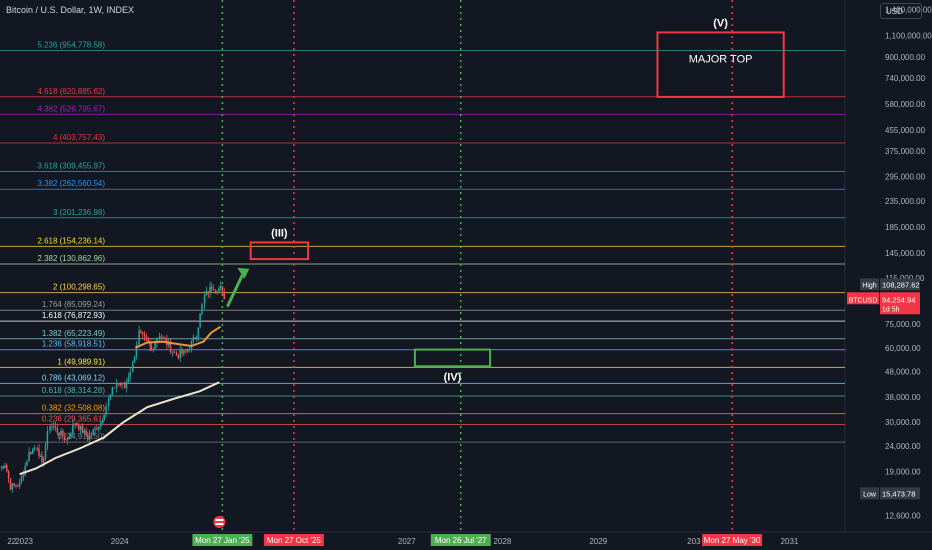 The width and height of the screenshot is (932, 550). What do you see at coordinates (73, 315) in the screenshot?
I see `fib-level-label: 1.618 (76,872.93)` at bounding box center [73, 315].